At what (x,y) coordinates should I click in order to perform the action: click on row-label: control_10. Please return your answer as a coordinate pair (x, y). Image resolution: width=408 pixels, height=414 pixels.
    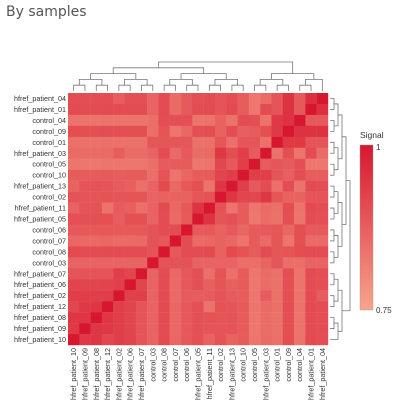
    Looking at the image, I should click on (49, 175).